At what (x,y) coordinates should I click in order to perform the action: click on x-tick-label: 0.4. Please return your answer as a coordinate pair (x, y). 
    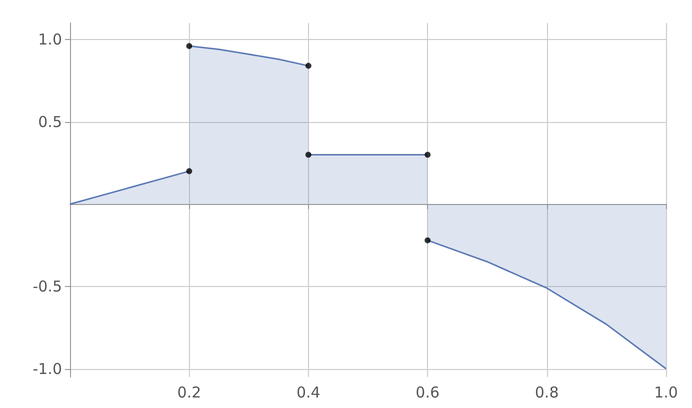
    Looking at the image, I should click on (308, 393).